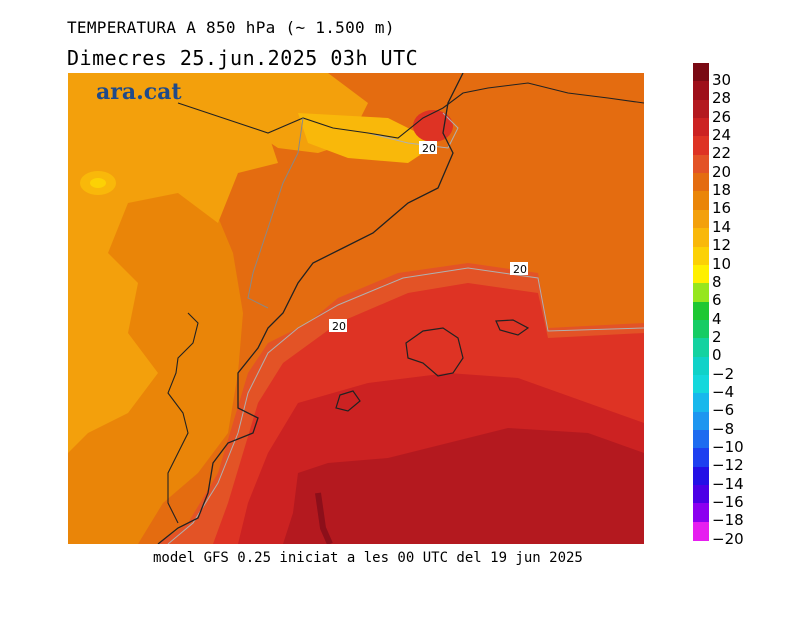  I want to click on legend-label: −12, so click(728, 465).